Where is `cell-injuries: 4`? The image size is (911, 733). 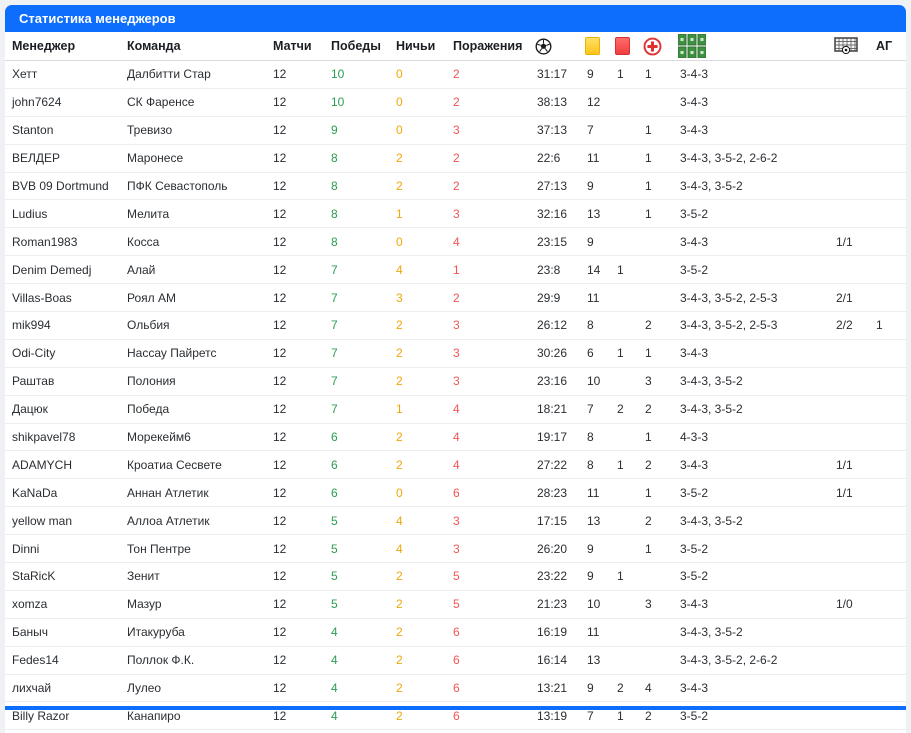
cell-injuries: 4 is located at coordinates (648, 688).